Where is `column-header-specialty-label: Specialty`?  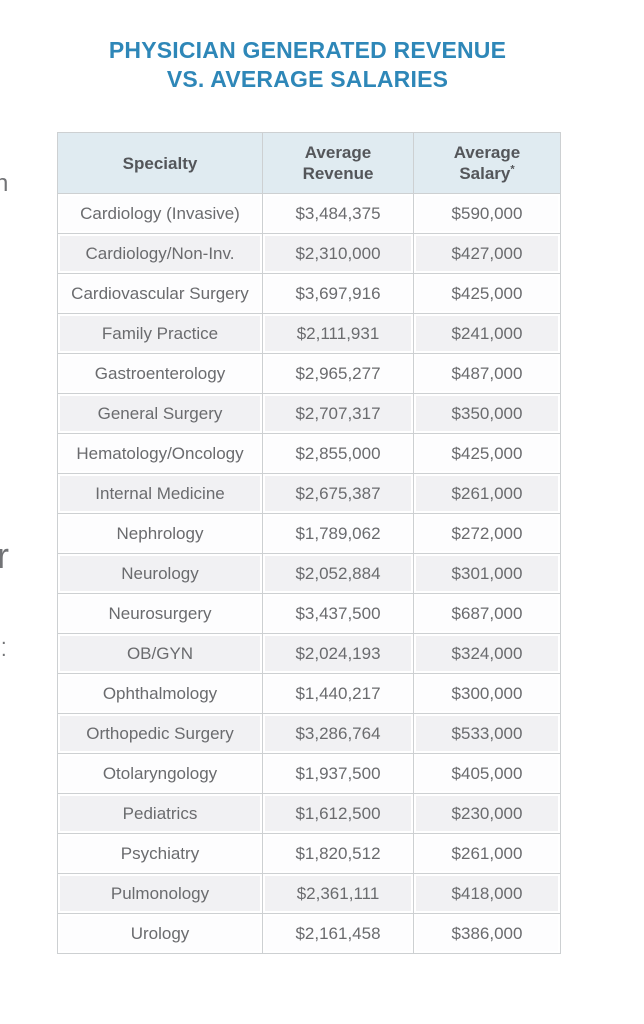
column-header-specialty-label: Specialty is located at coordinates (160, 163).